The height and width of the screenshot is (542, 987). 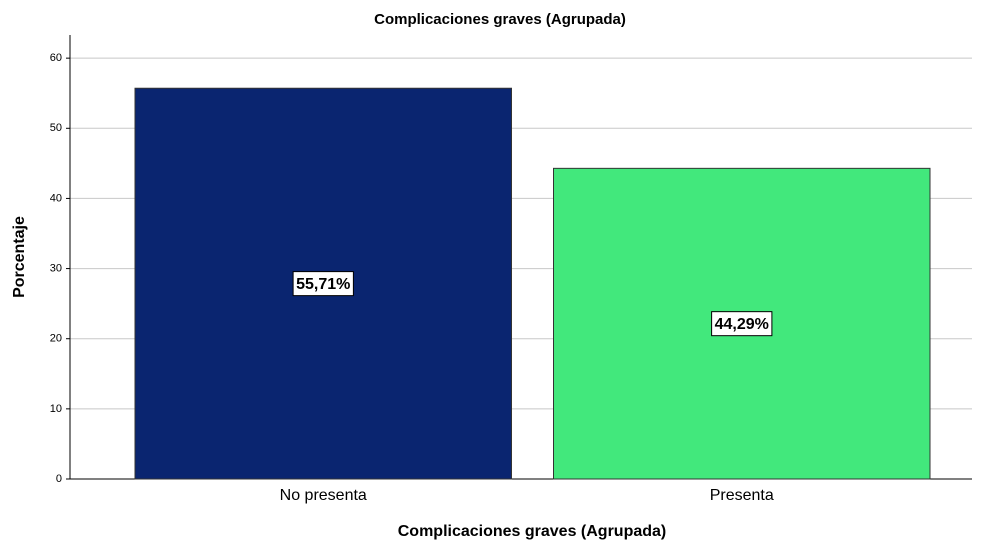 I want to click on y-axis-label: Porcentaje, so click(x=19, y=257).